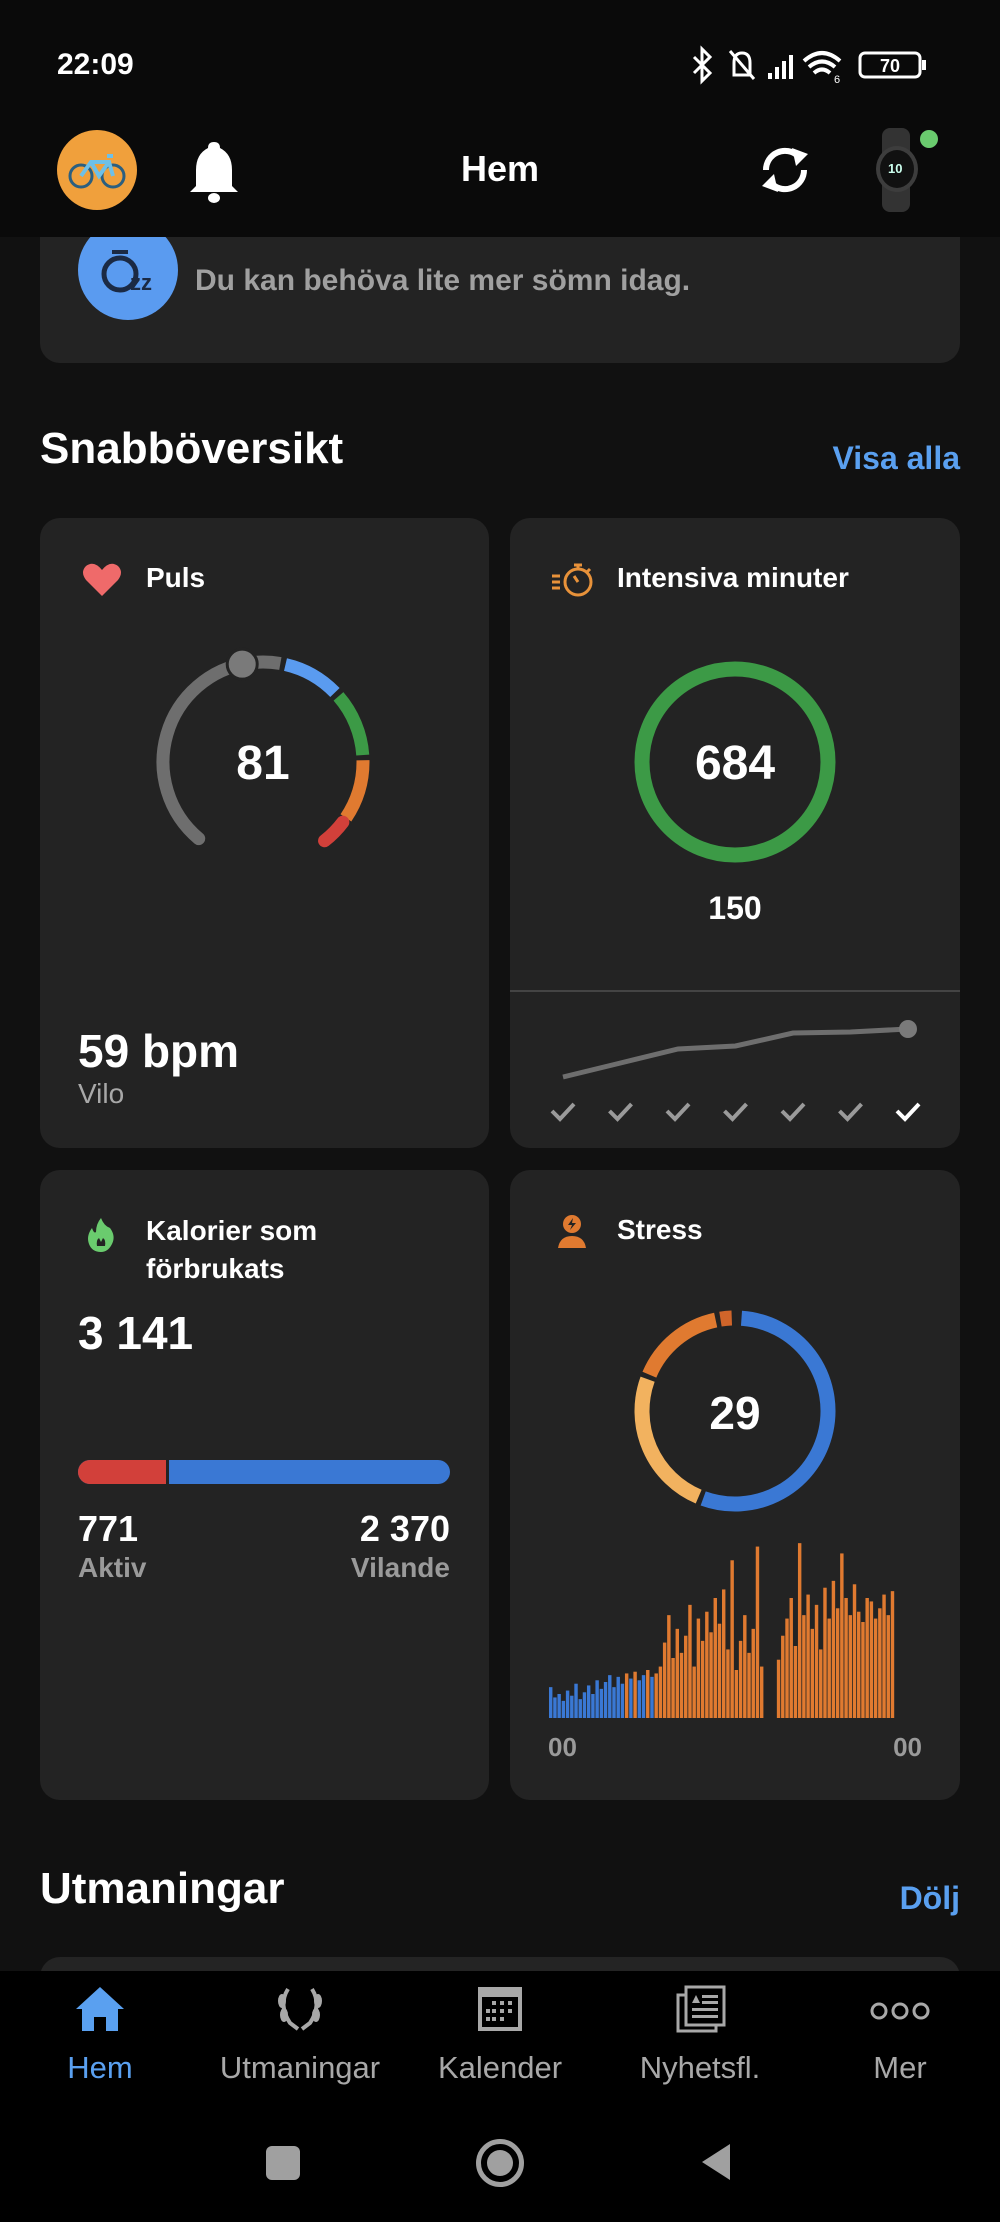 This screenshot has height=2222, width=1000. Describe the element at coordinates (136, 1333) in the screenshot. I see `calories-total: 3 141` at that location.